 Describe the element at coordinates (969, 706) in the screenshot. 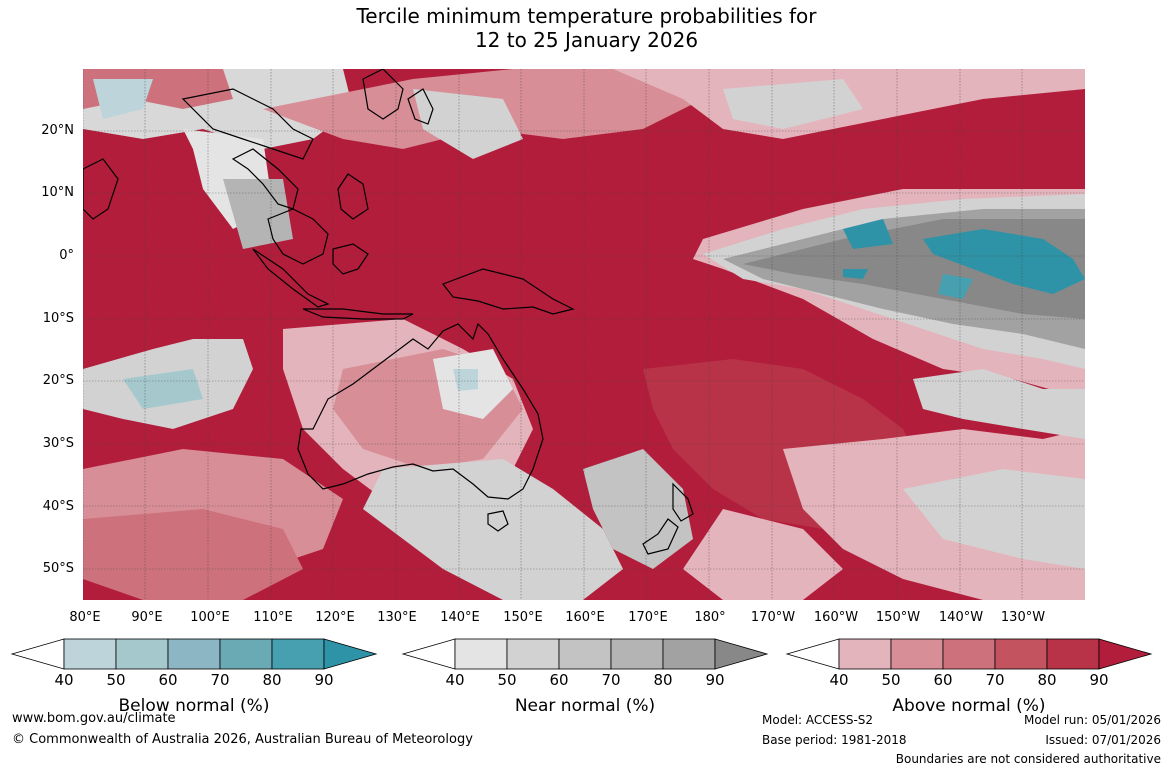

I see `above-normal-title: Above normal (%)` at that location.